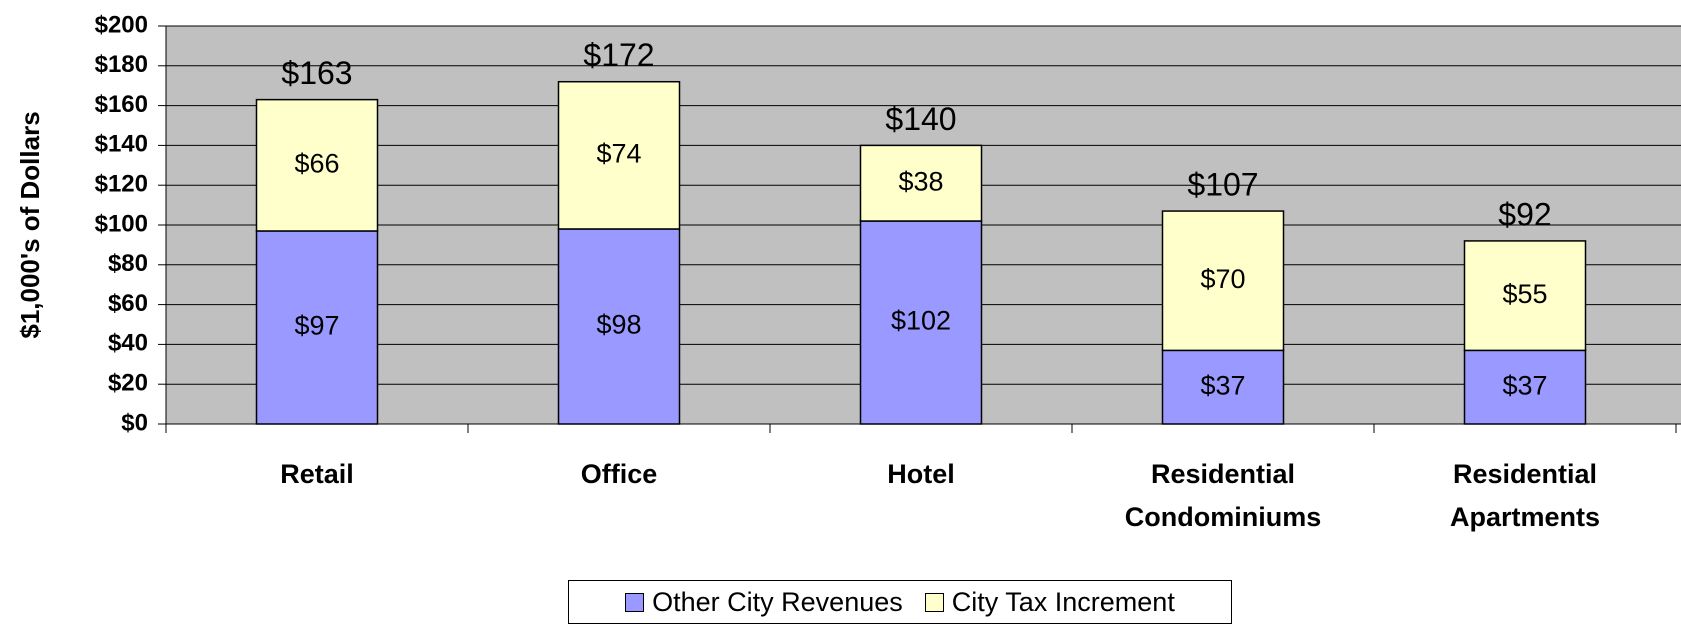 This screenshot has width=1681, height=628. I want to click on data-label: $74, so click(618, 153).